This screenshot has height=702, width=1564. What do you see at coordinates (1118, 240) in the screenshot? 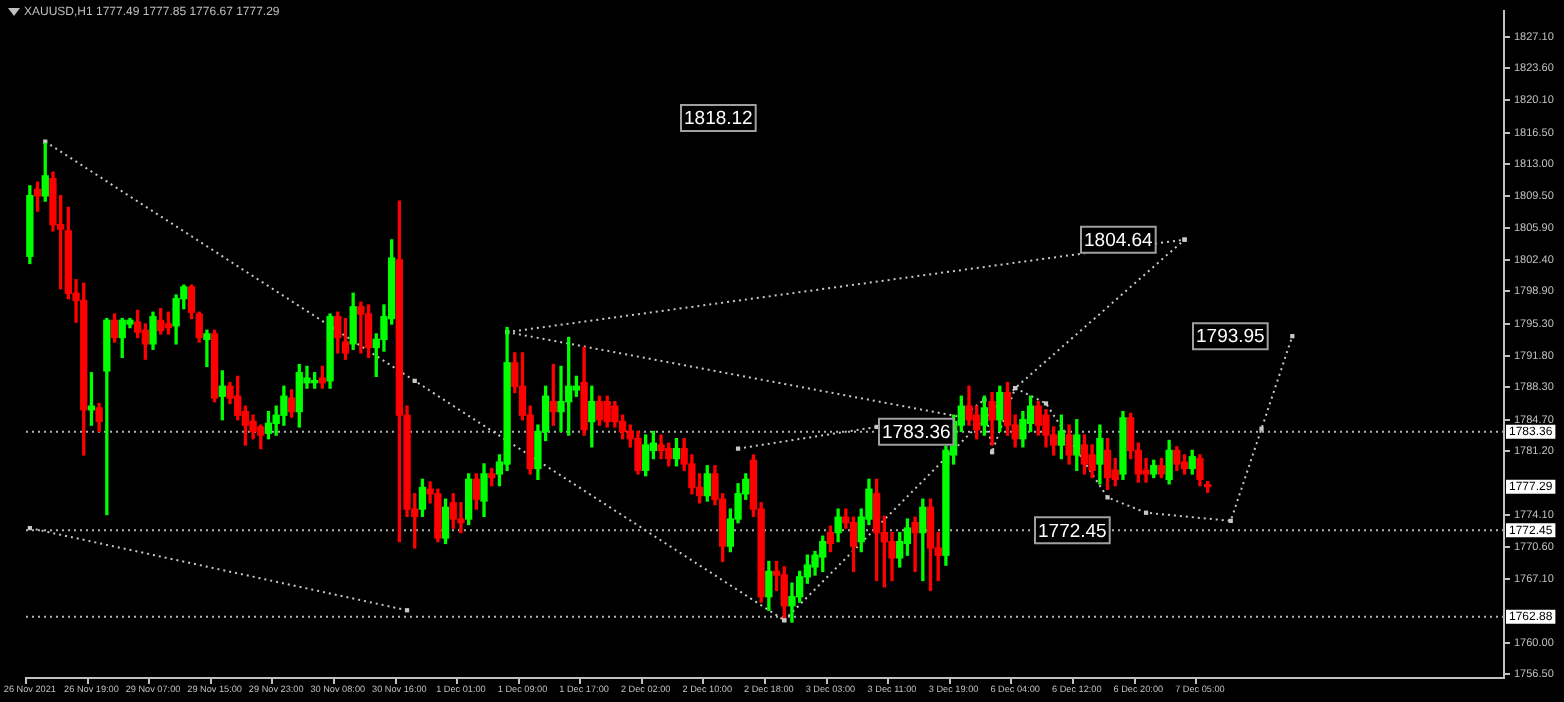
I see `annotation: 1804.64` at bounding box center [1118, 240].